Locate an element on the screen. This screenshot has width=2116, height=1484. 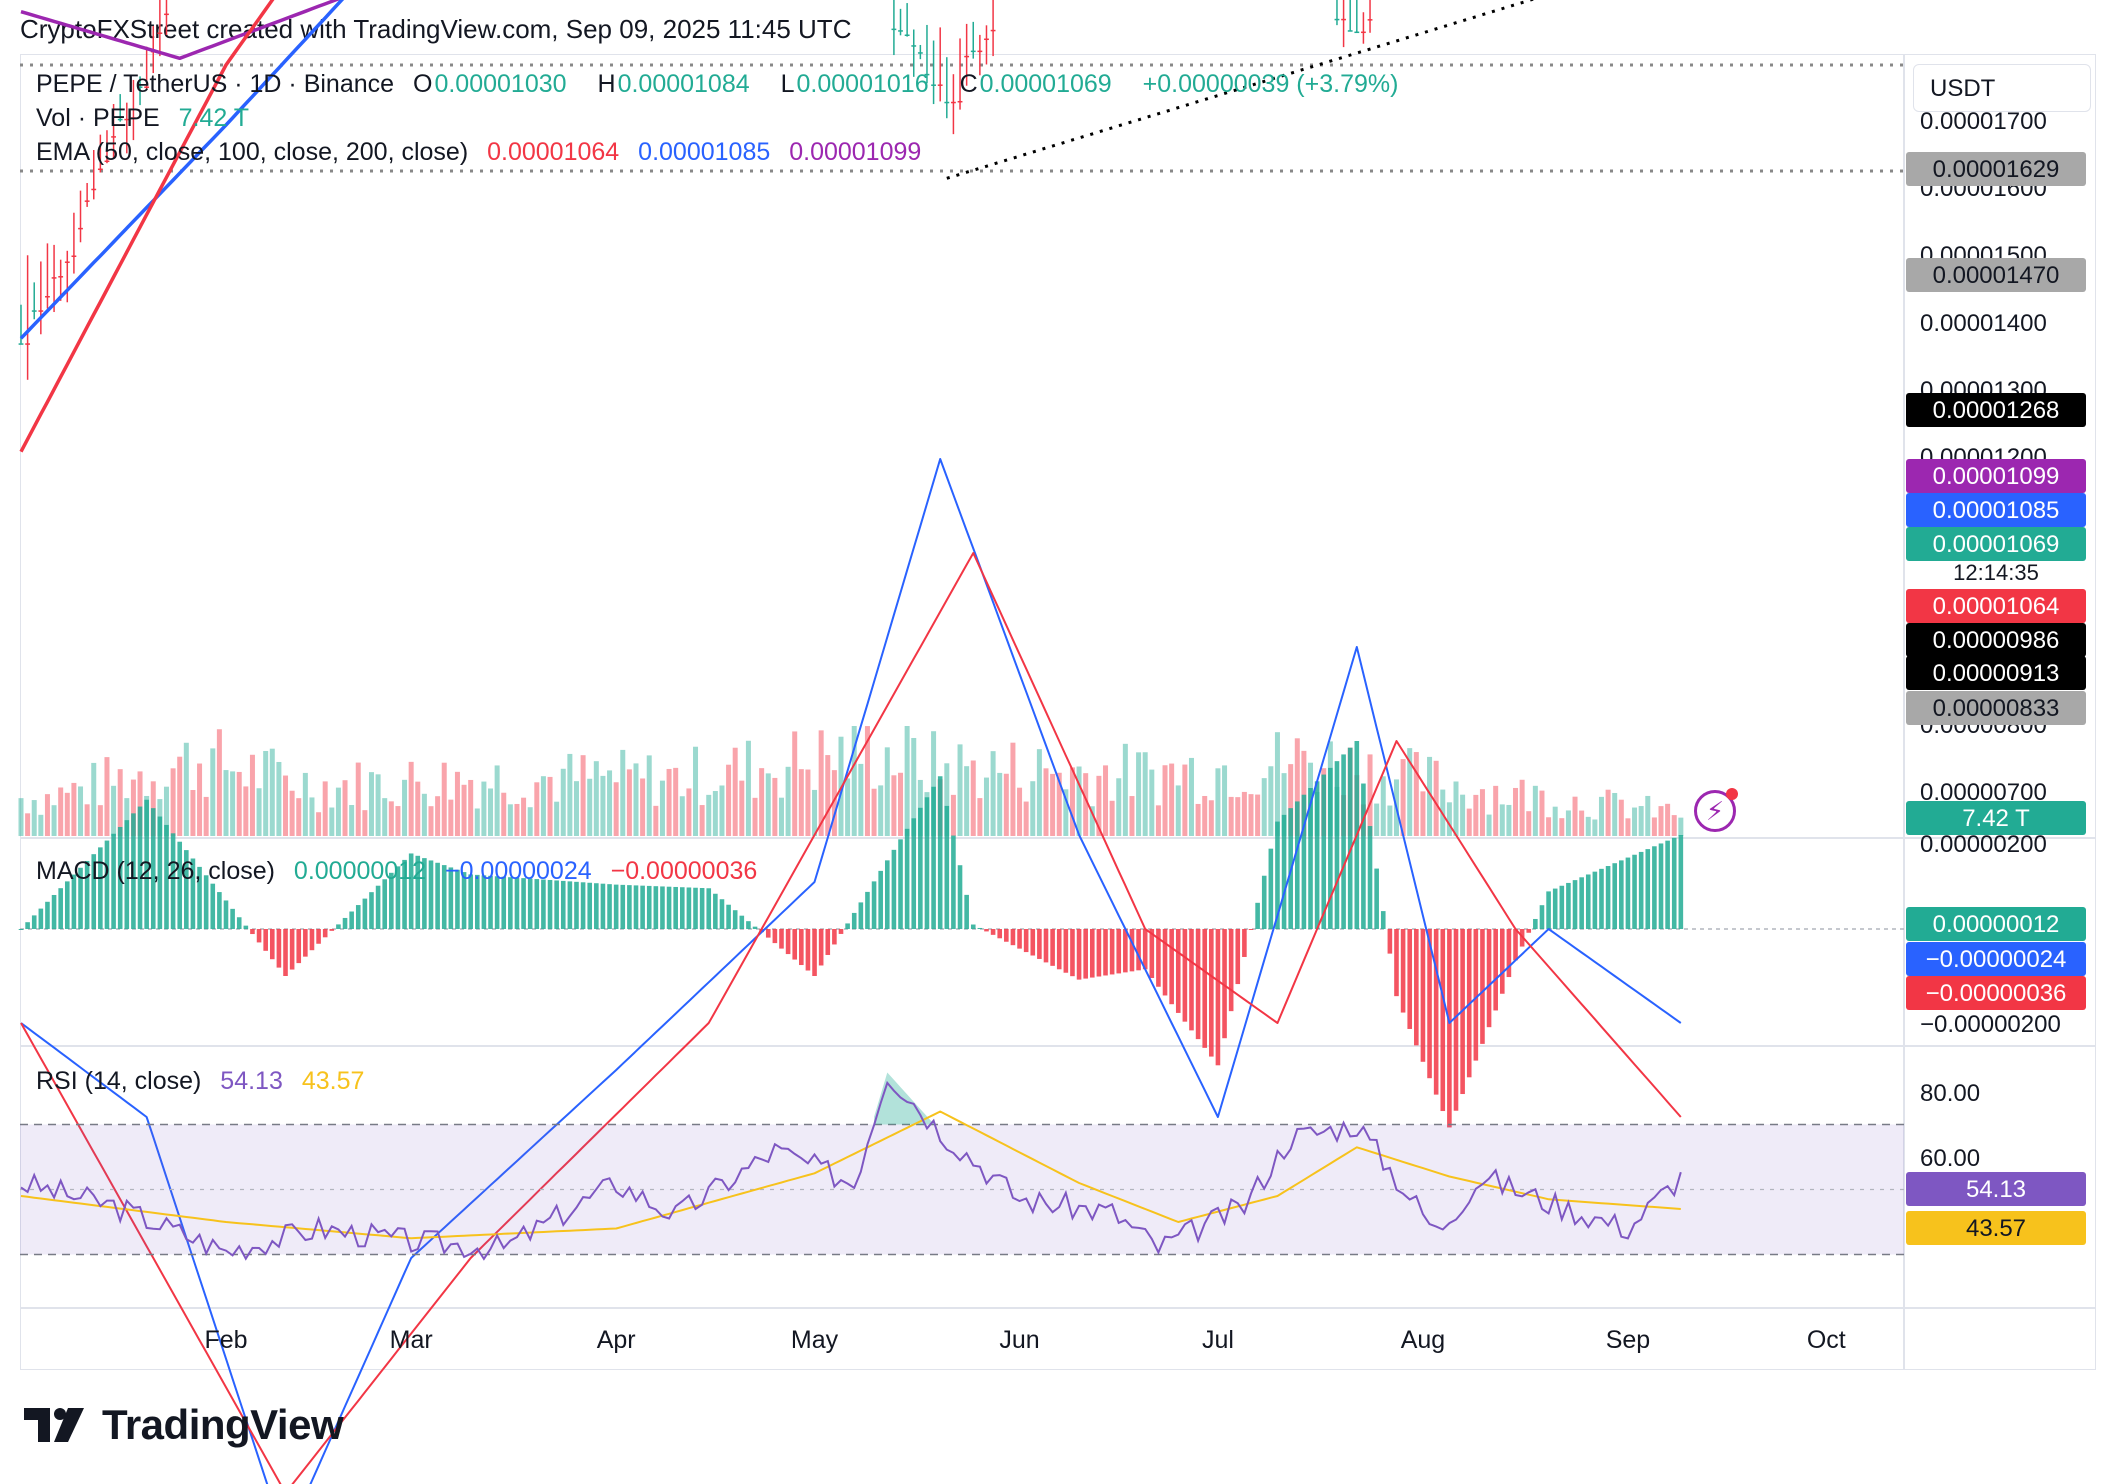
tradingview-logo: TradingView is located at coordinates (184, 1425).